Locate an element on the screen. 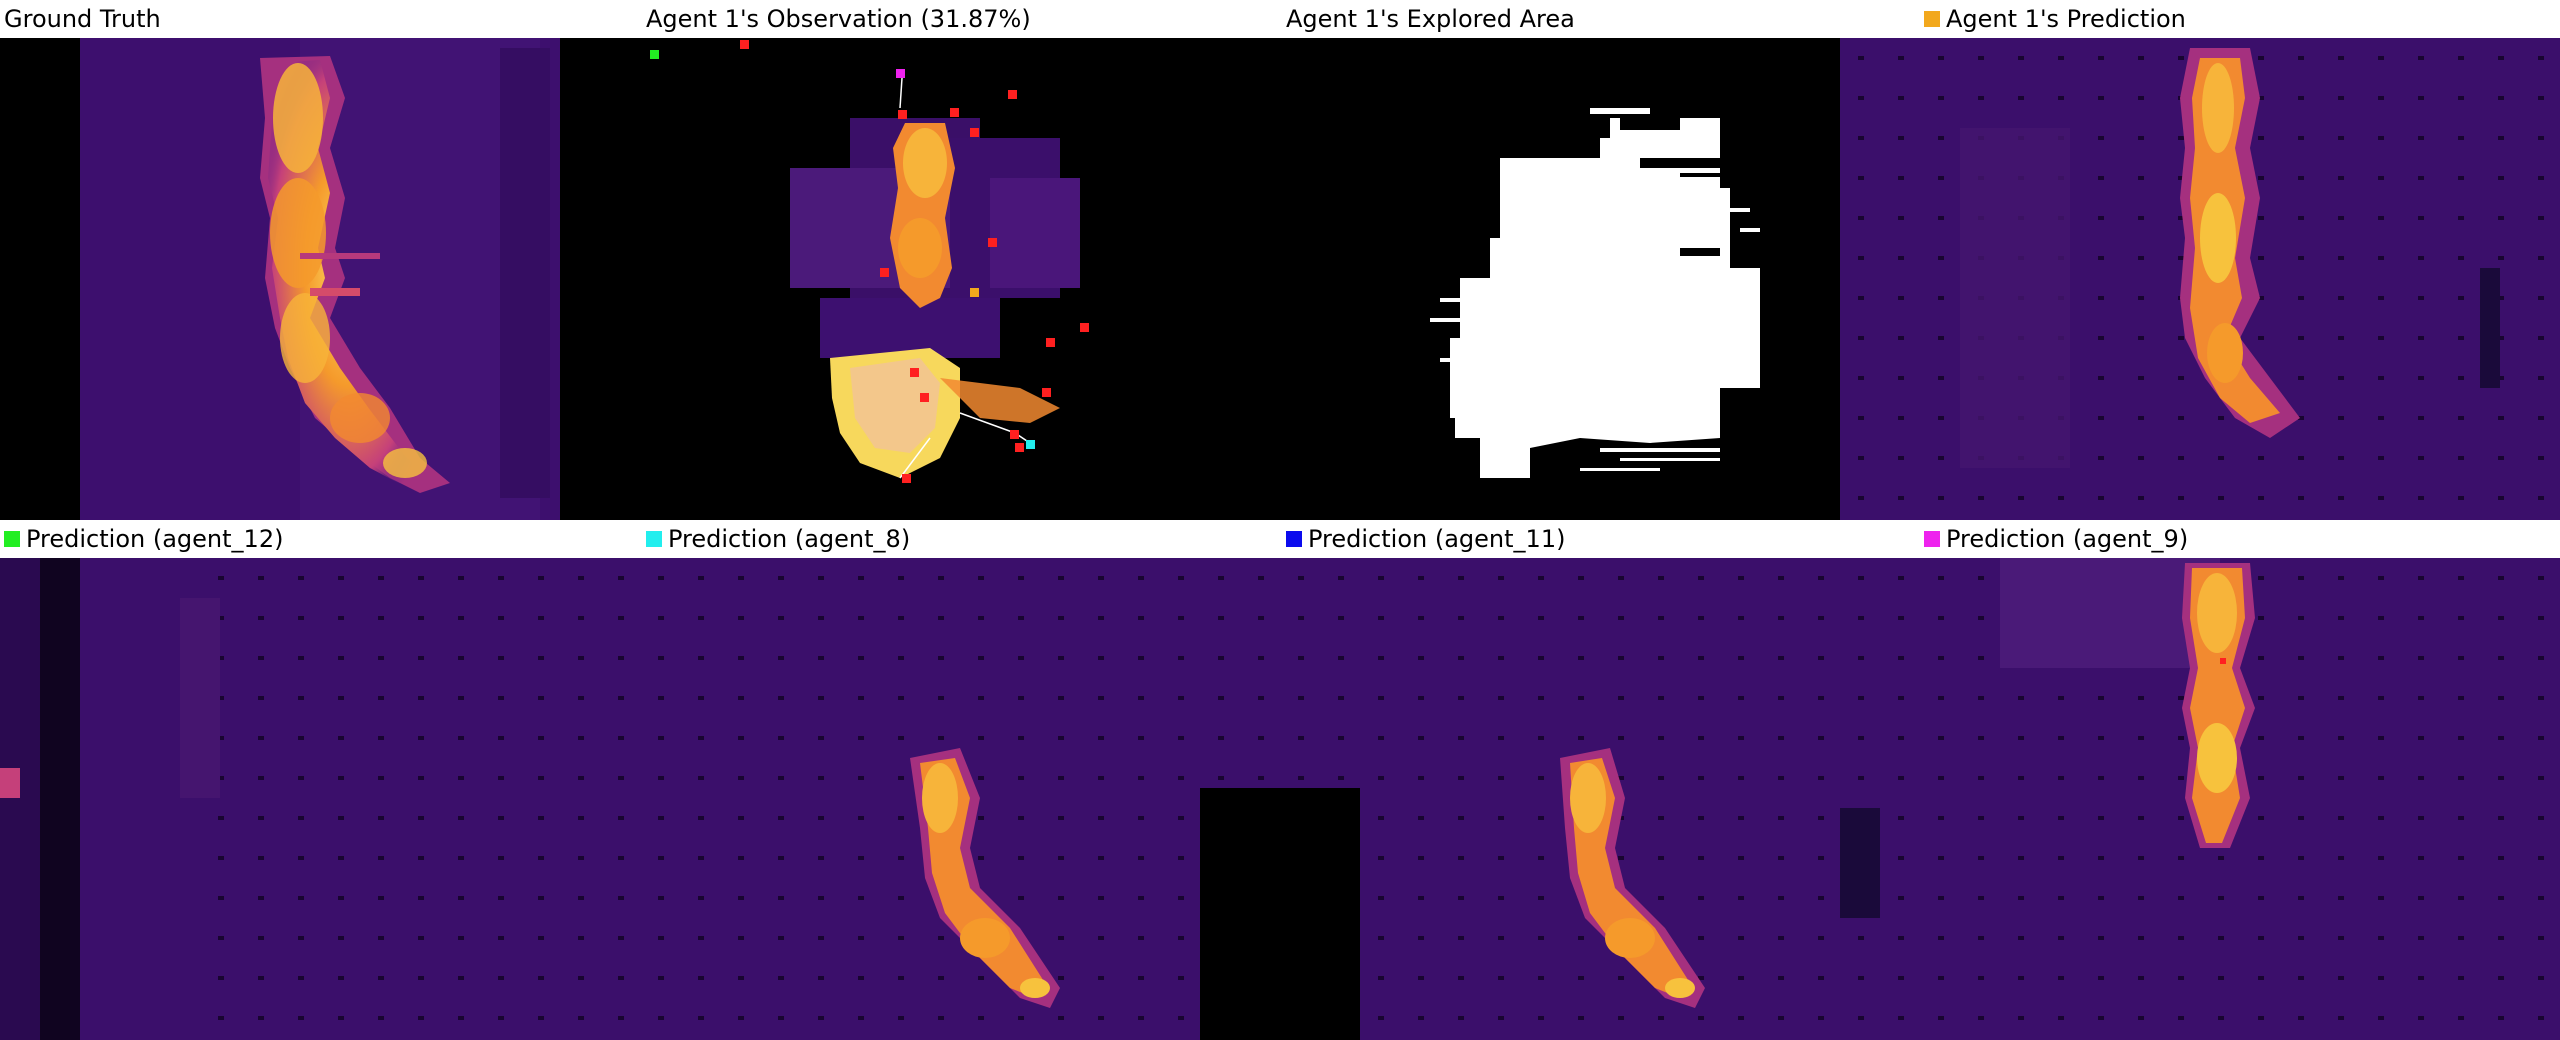  label-agent1-prediction: Agent 1's Prediction is located at coordinates (2055, 19).